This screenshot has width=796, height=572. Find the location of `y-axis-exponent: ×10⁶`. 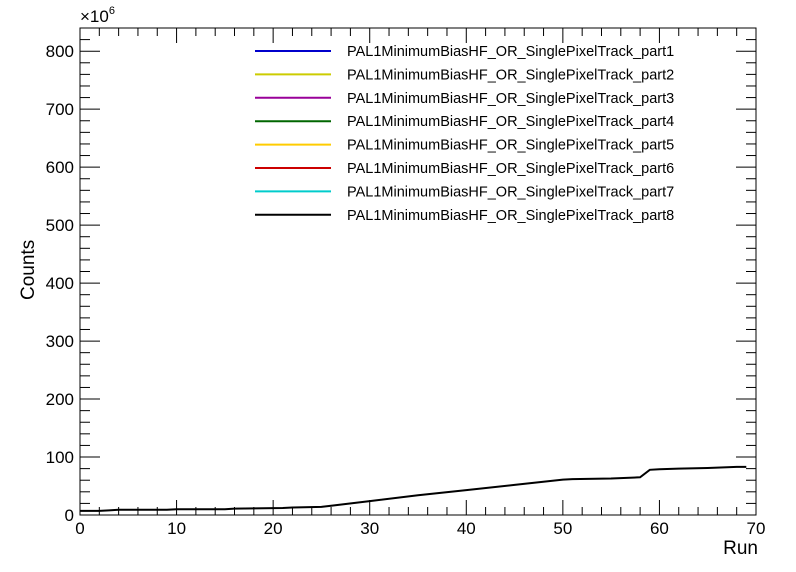

y-axis-exponent: ×10⁶ is located at coordinates (97, 15).